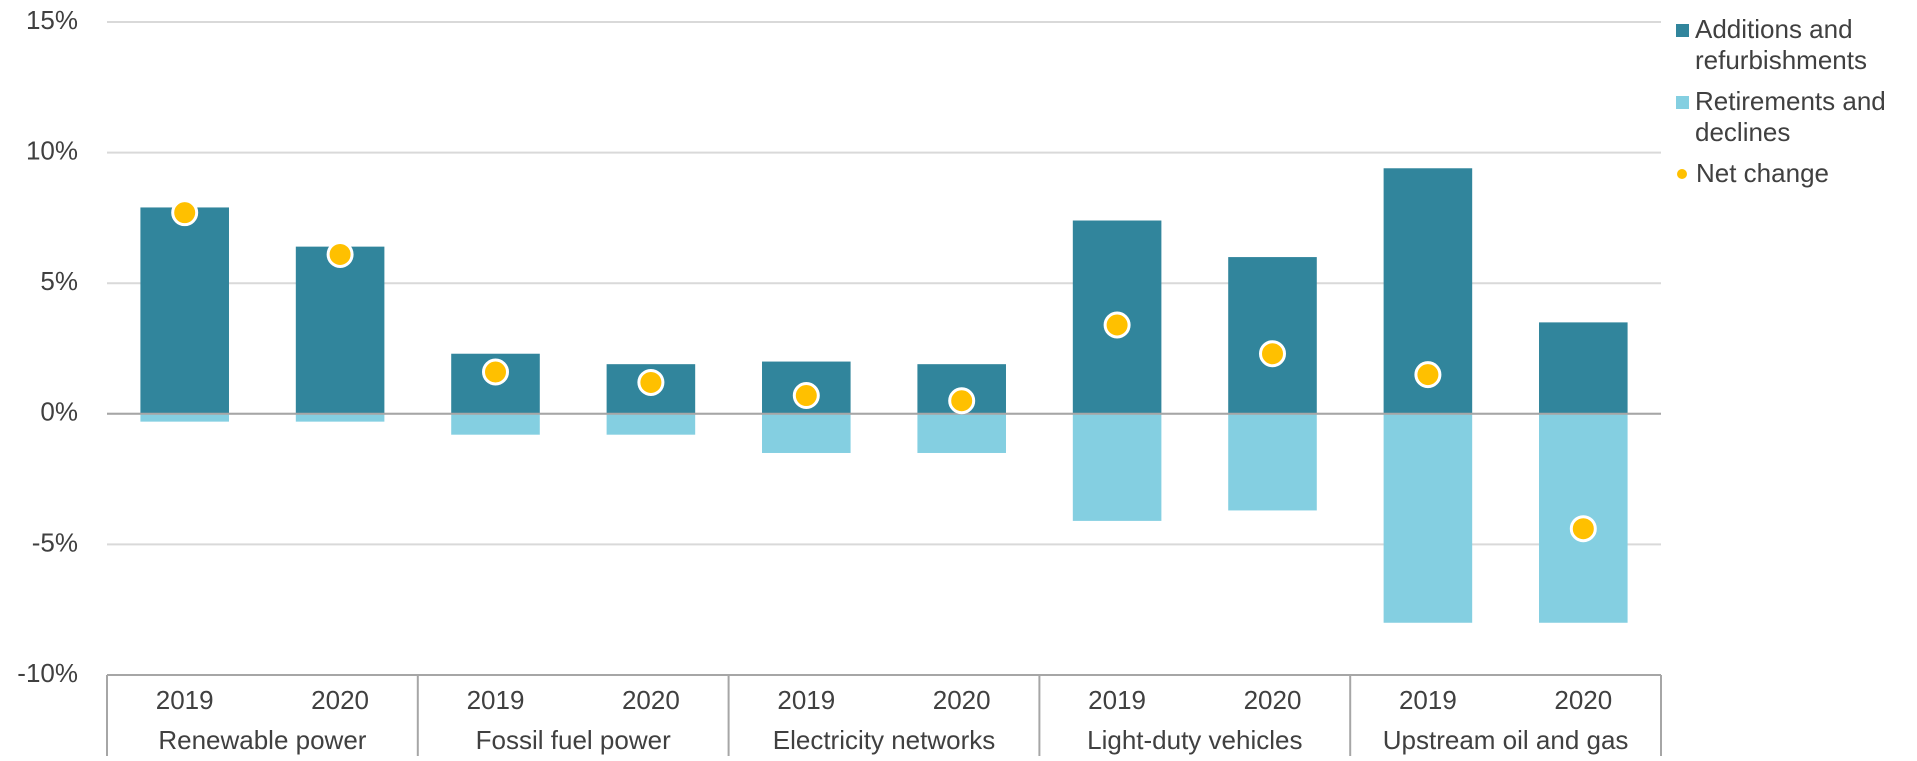 Image resolution: width=1917 pixels, height=761 pixels. I want to click on legend-item: Net change, so click(1794, 173).